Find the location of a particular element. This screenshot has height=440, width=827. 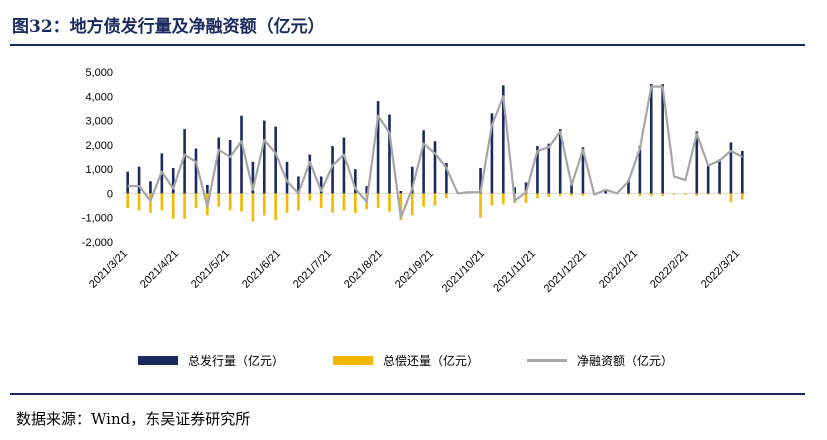

y-tick-label: 4,000 is located at coordinates (99, 97).